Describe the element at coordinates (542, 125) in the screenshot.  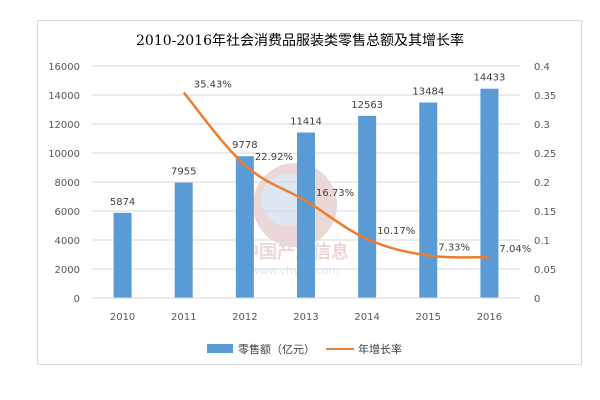
I see `y-right-tick-label: 0.3` at that location.